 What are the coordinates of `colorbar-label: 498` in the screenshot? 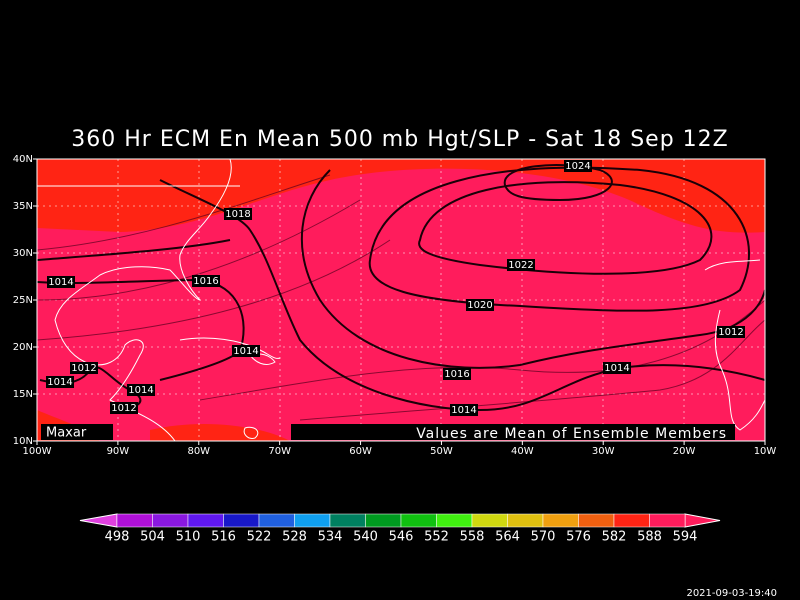 It's located at (117, 537).